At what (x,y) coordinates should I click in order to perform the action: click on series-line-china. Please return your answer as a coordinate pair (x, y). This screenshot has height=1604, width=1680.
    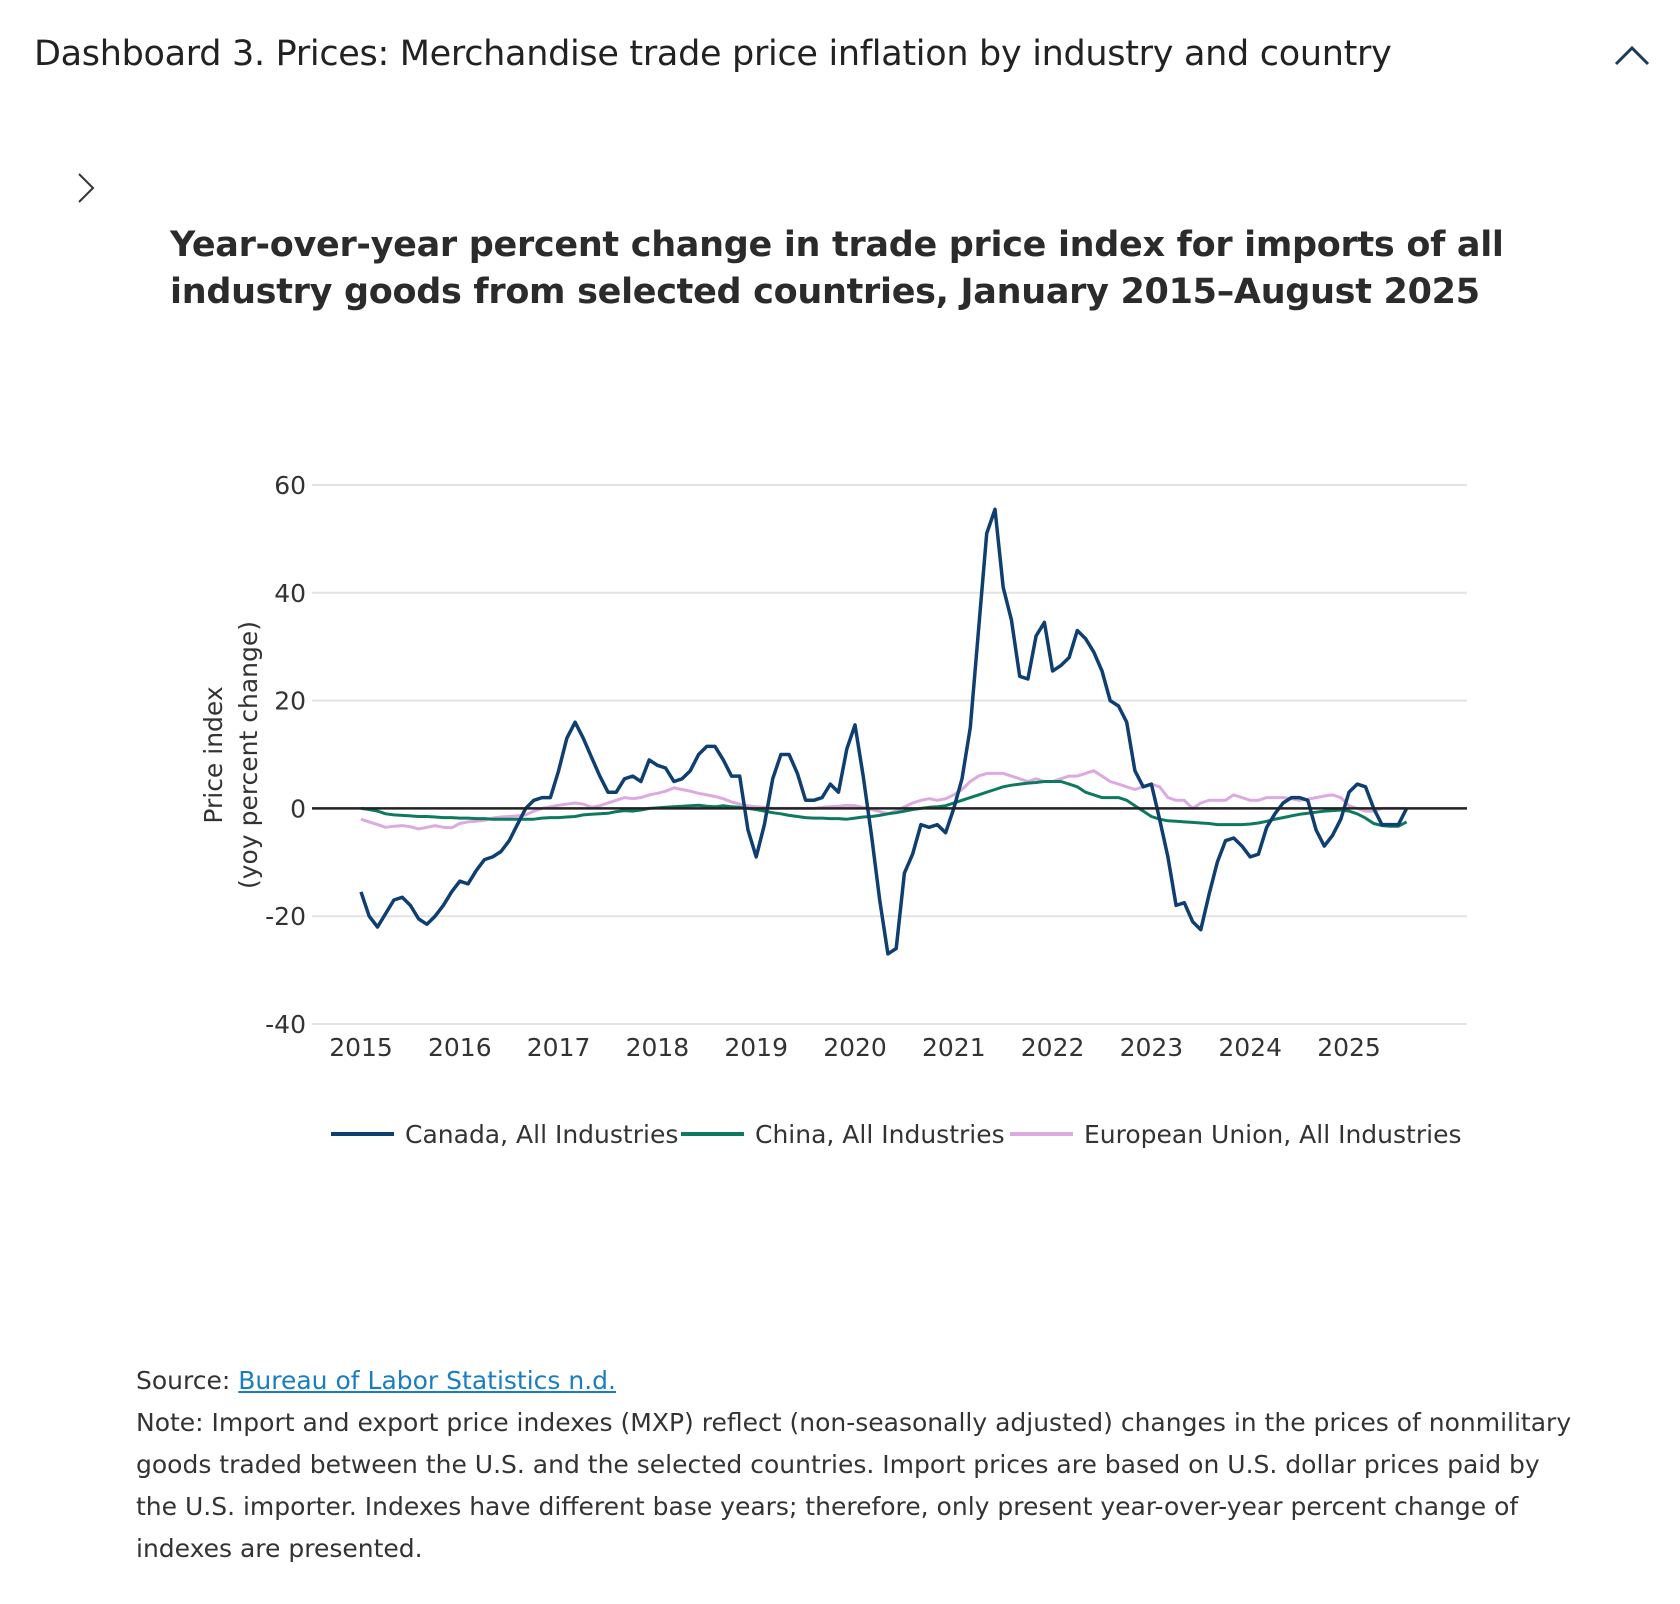
    Looking at the image, I should click on (884, 804).